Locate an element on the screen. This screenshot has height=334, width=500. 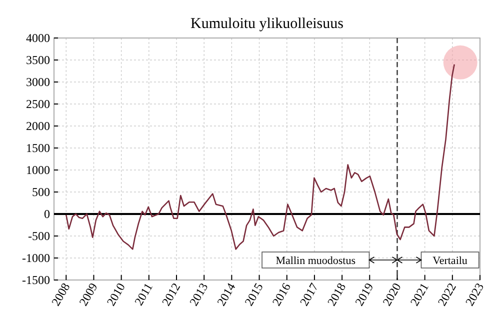
y-tick-label: 3000 is located at coordinates (38, 82).